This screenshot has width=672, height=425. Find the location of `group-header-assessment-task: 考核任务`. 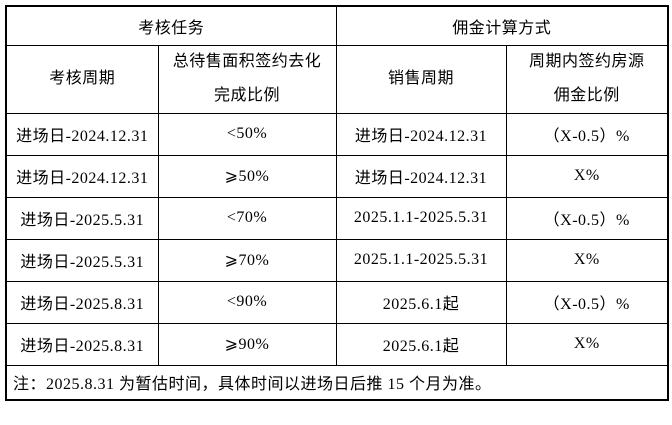

group-header-assessment-task: 考核任务 is located at coordinates (171, 25).